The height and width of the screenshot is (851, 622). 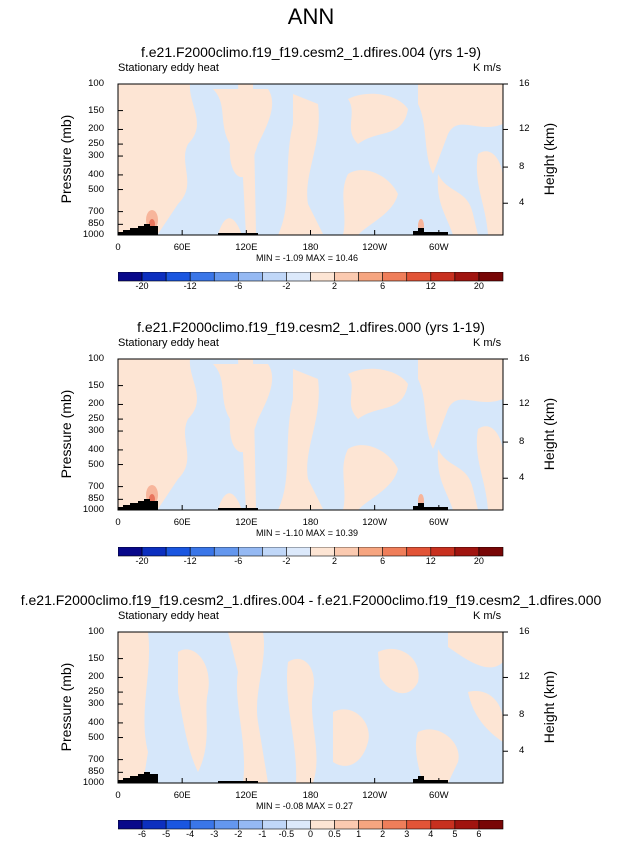 What do you see at coordinates (286, 834) in the screenshot?
I see `colorbar-tick-label: -0.5` at bounding box center [286, 834].